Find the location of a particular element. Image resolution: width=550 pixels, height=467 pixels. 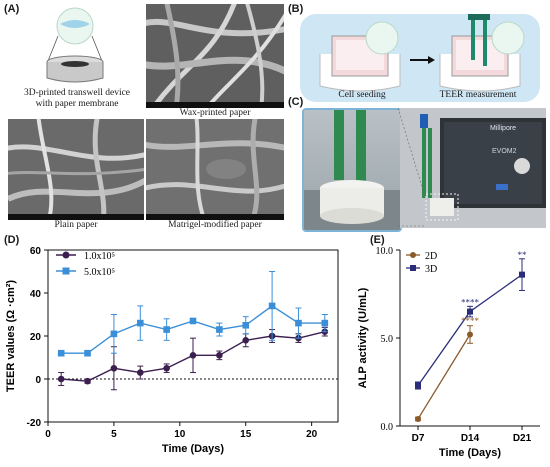

sem-wax-printed-paper is located at coordinates (215, 56).